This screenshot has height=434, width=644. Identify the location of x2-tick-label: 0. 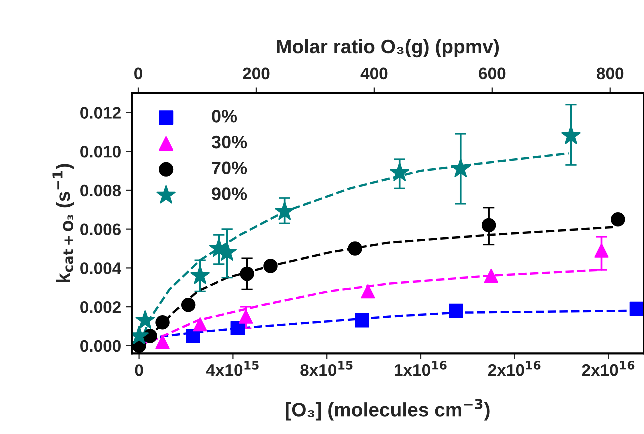
(138, 74).